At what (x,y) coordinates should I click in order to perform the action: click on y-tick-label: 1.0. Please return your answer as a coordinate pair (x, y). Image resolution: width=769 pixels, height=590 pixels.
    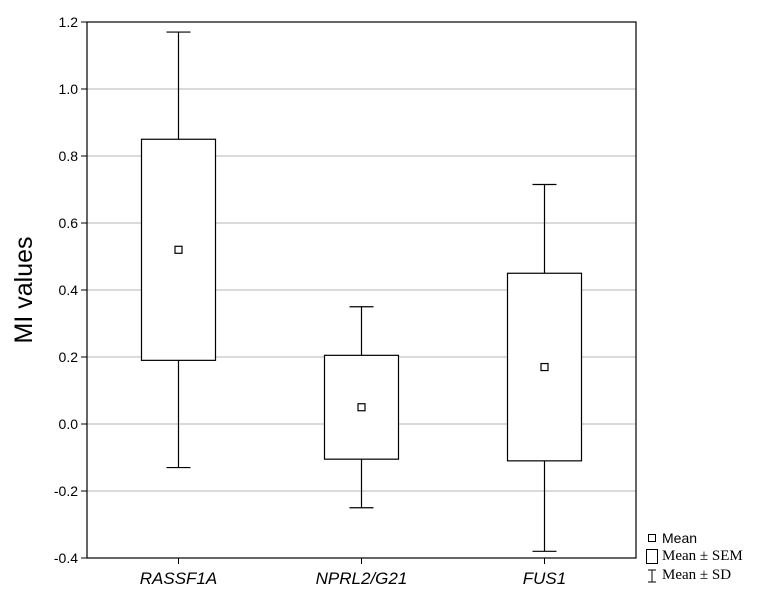
    Looking at the image, I should click on (69, 89).